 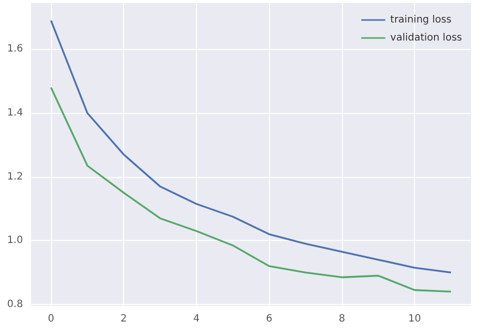 I want to click on y-tick-label: 0.8, so click(x=15, y=304).